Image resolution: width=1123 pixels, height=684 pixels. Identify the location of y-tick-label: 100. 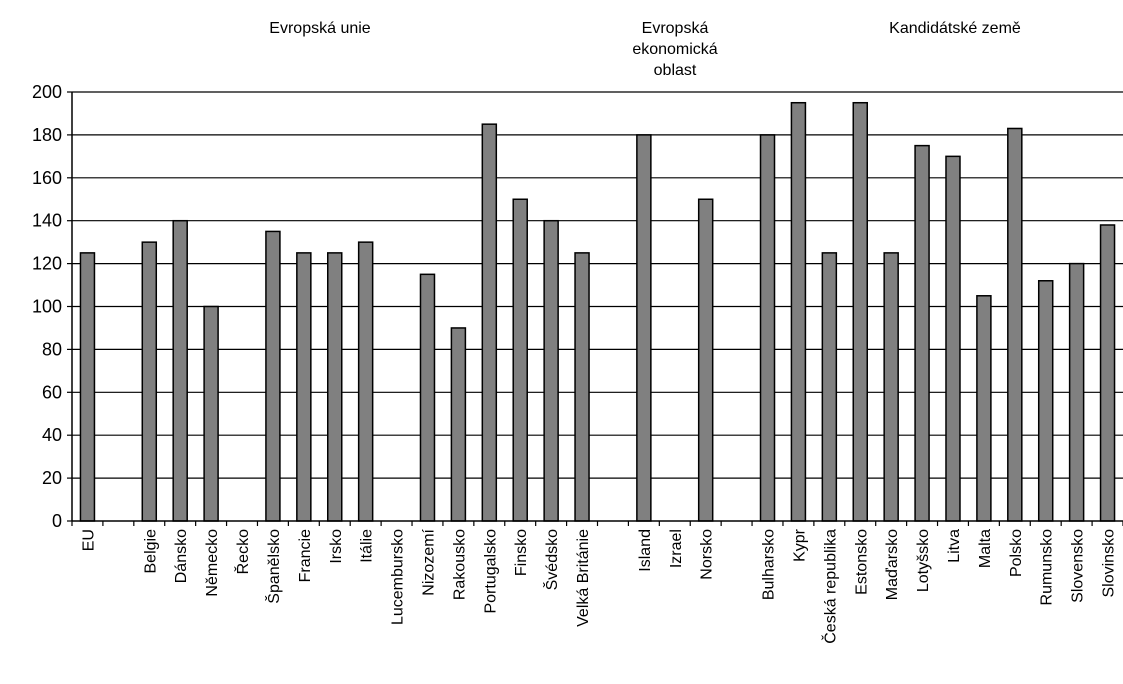
(47, 307).